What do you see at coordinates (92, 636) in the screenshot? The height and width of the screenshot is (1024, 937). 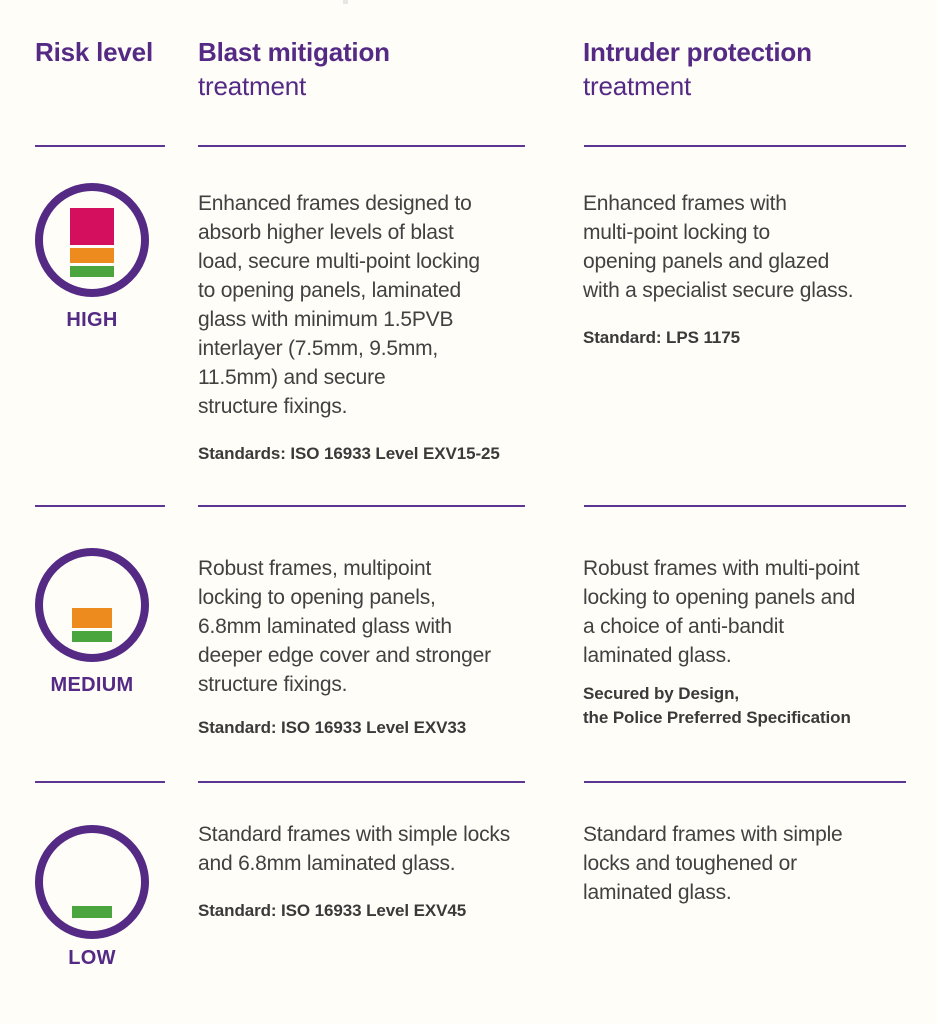 I see `medium-green-bar` at bounding box center [92, 636].